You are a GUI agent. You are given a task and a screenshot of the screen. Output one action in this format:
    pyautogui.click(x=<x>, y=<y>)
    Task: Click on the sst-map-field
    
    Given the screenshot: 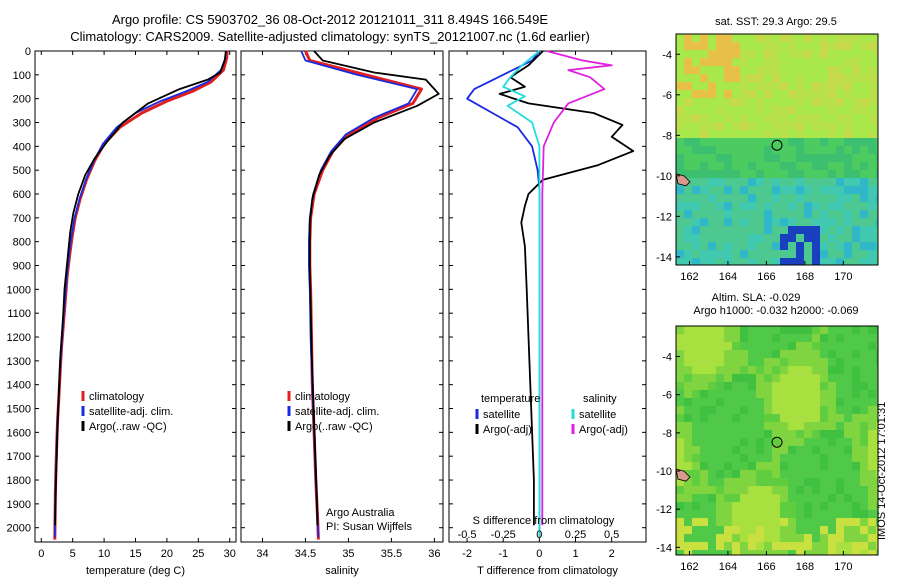 What is the action you would take?
    pyautogui.click(x=777, y=149)
    